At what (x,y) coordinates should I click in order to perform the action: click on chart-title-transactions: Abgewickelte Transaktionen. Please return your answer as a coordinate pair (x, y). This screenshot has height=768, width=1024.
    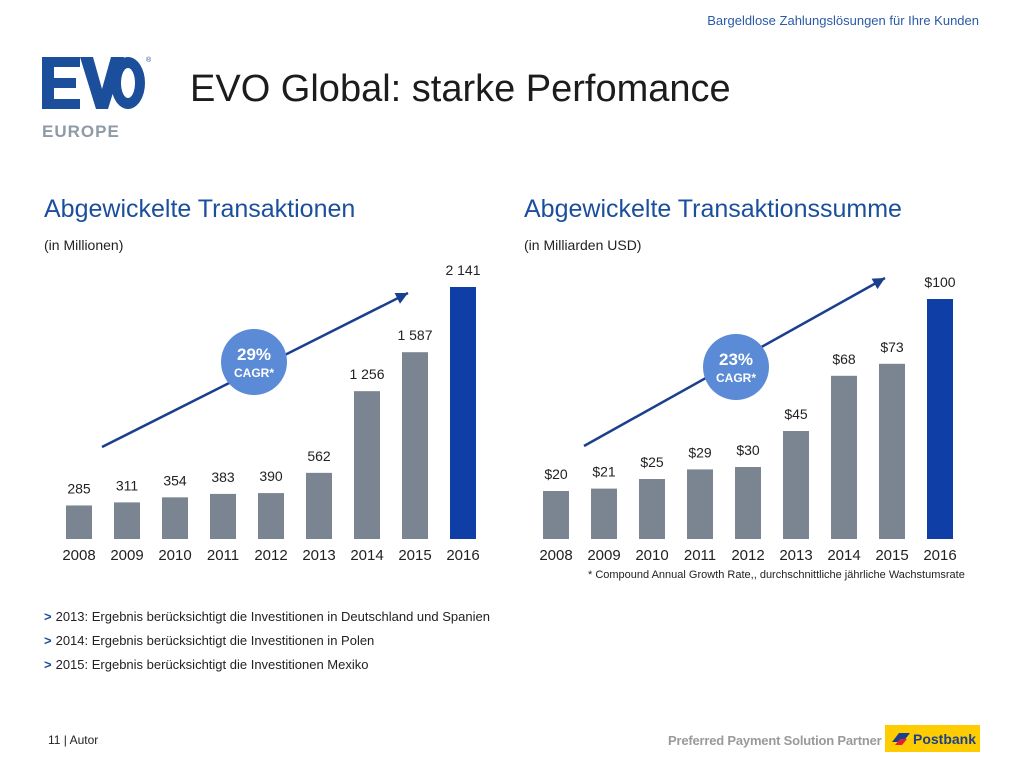
    Looking at the image, I should click on (200, 209).